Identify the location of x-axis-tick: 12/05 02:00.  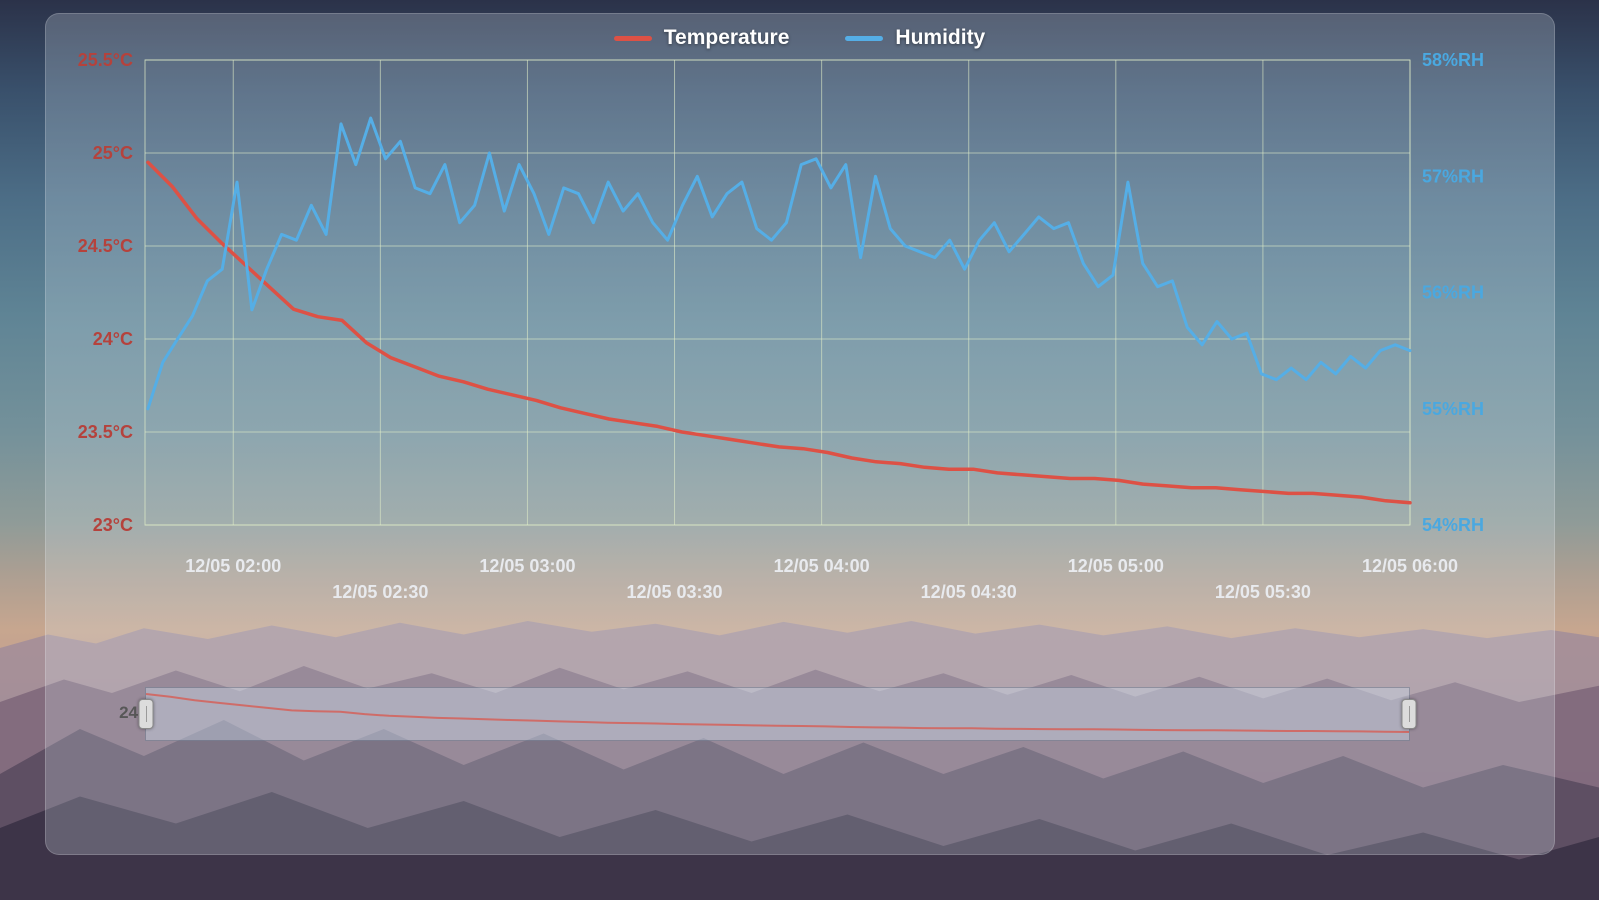
(233, 566).